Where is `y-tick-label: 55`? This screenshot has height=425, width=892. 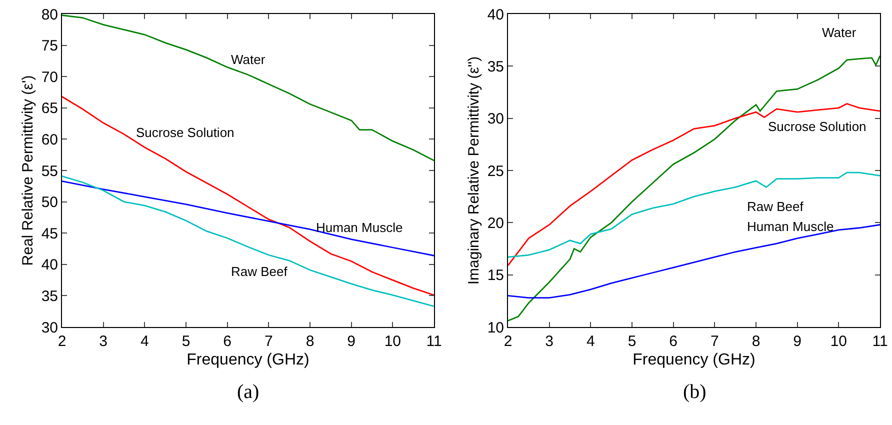
y-tick-label: 55 is located at coordinates (49, 171).